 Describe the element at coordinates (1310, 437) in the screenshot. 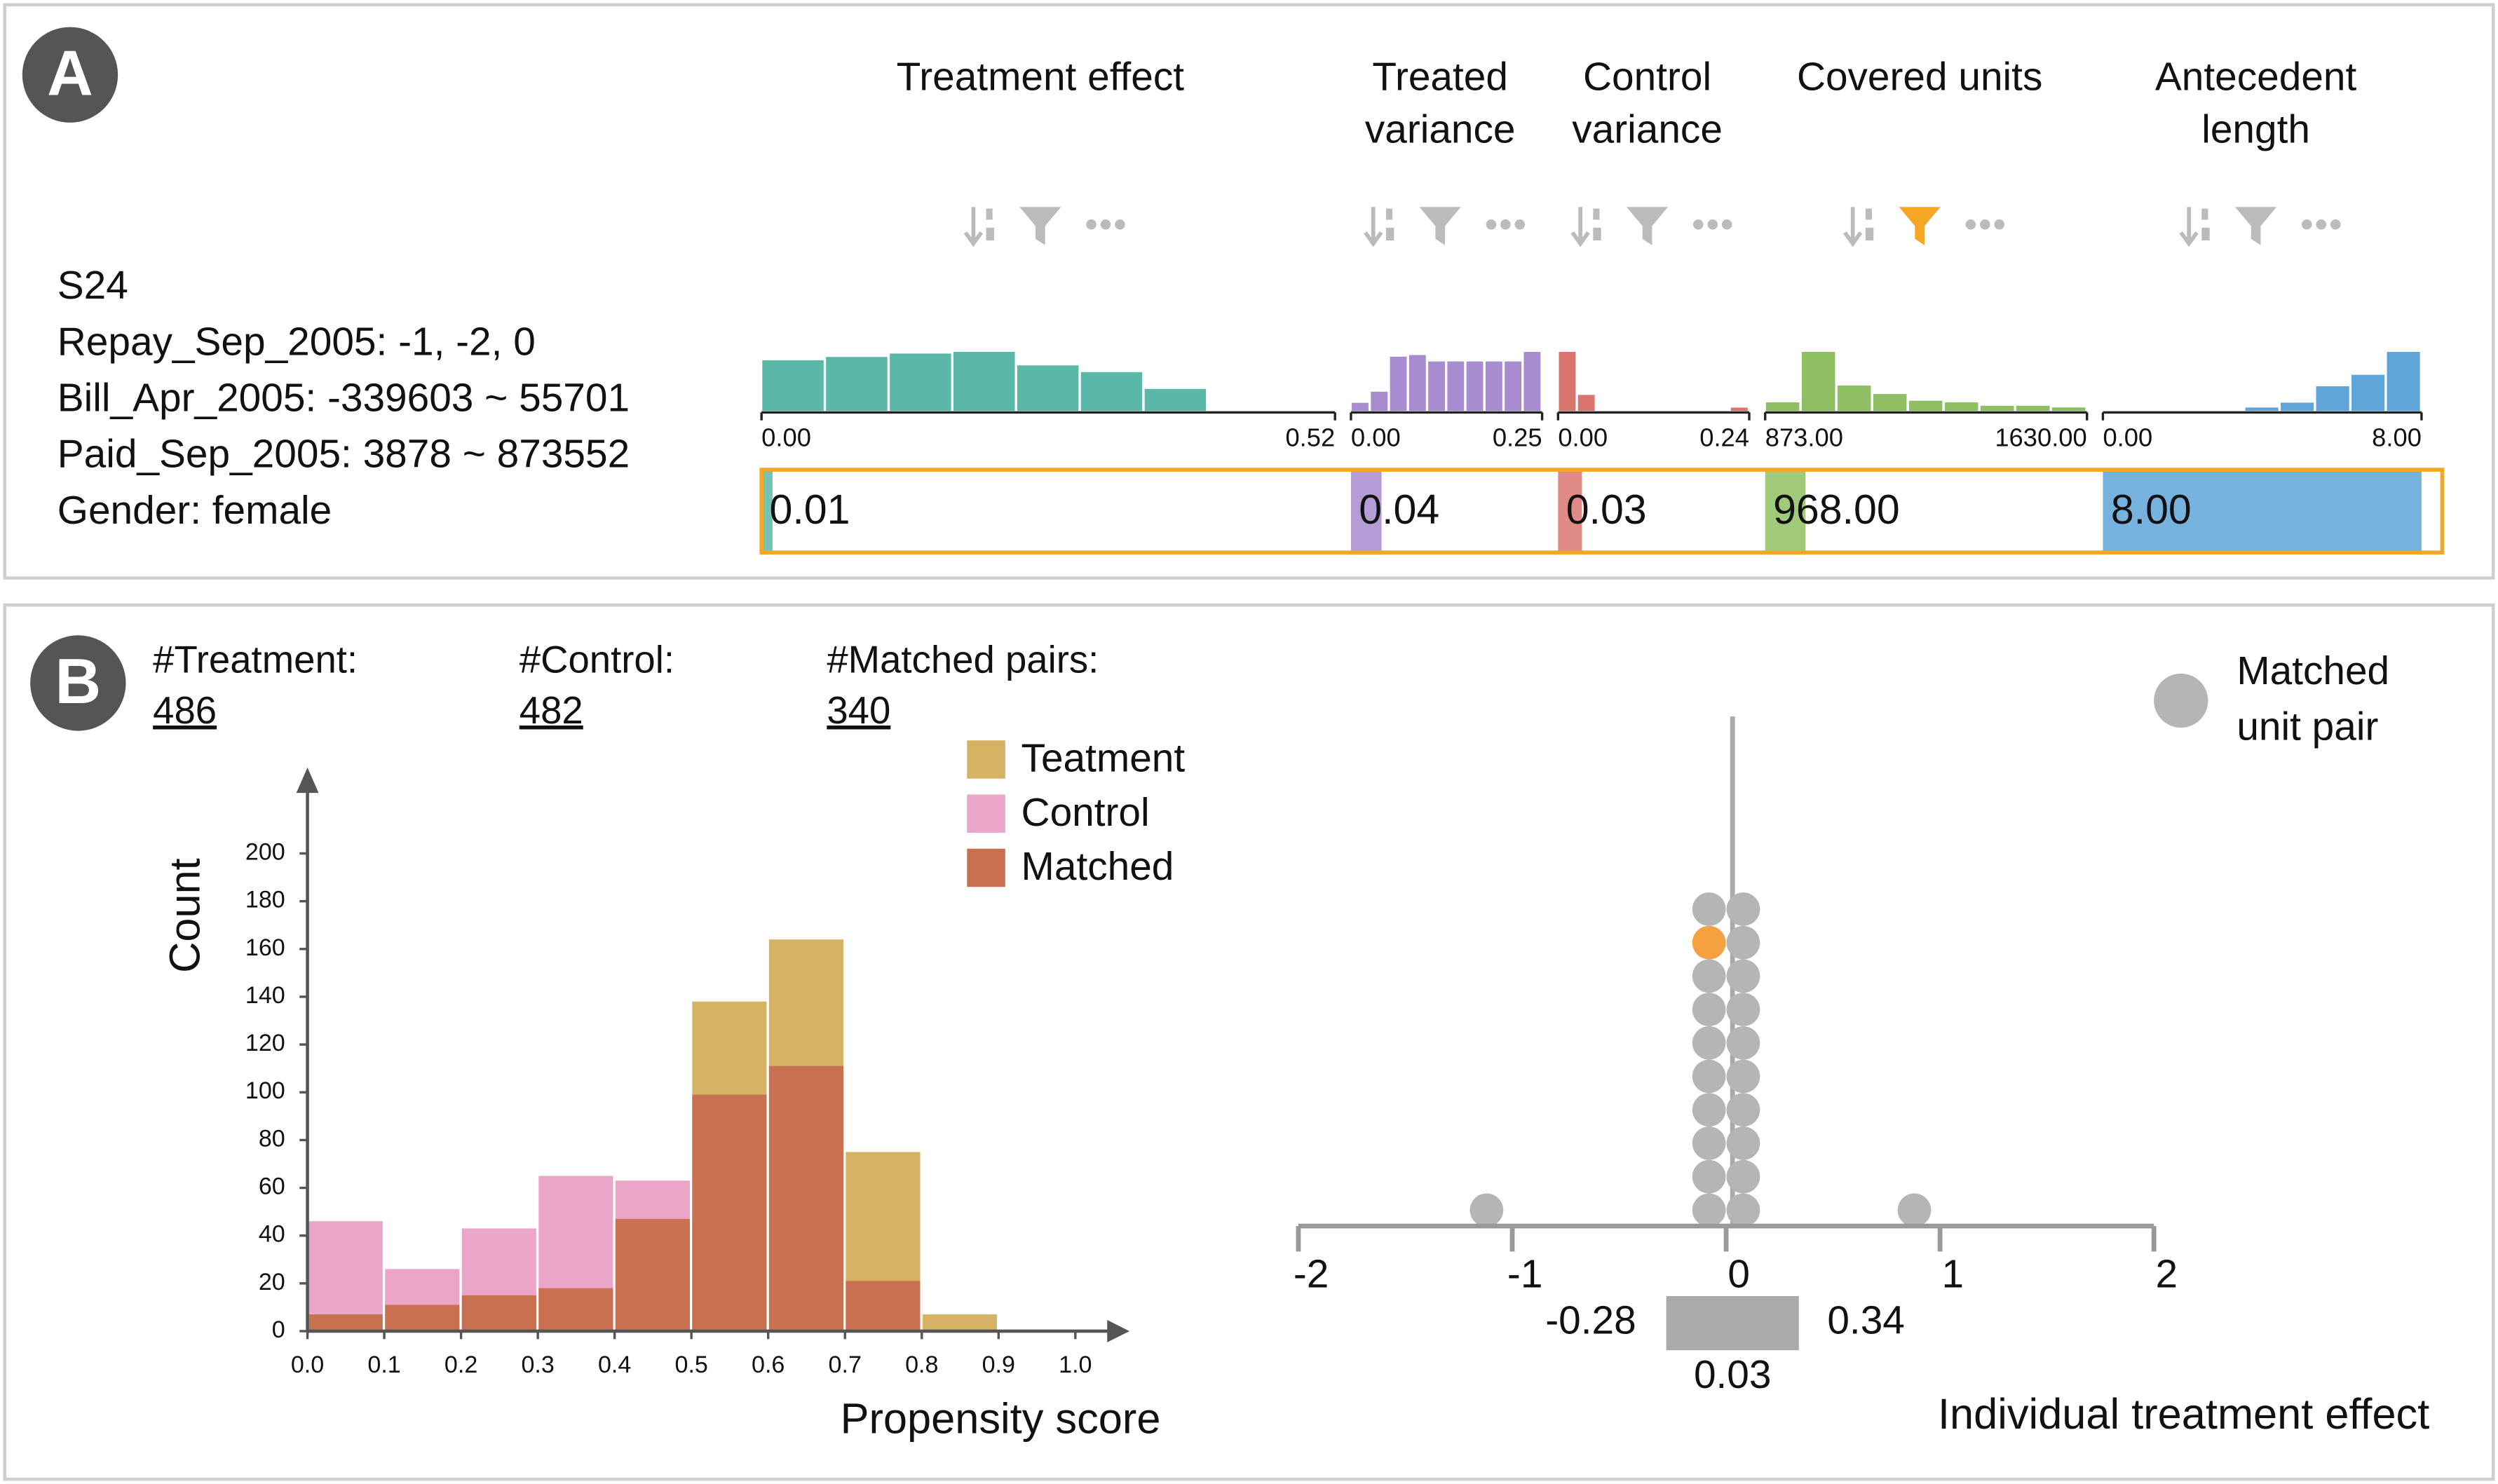

I see `tick-label: 0.52` at that location.